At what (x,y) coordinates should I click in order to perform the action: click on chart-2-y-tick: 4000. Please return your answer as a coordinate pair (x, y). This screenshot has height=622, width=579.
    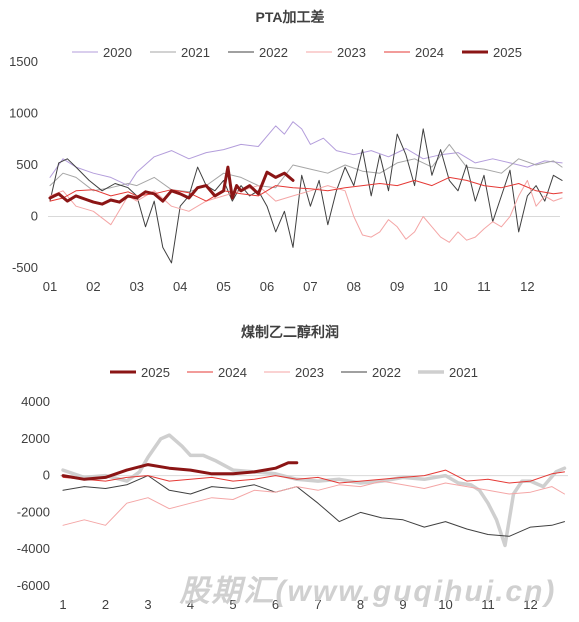
    Looking at the image, I should click on (35, 401).